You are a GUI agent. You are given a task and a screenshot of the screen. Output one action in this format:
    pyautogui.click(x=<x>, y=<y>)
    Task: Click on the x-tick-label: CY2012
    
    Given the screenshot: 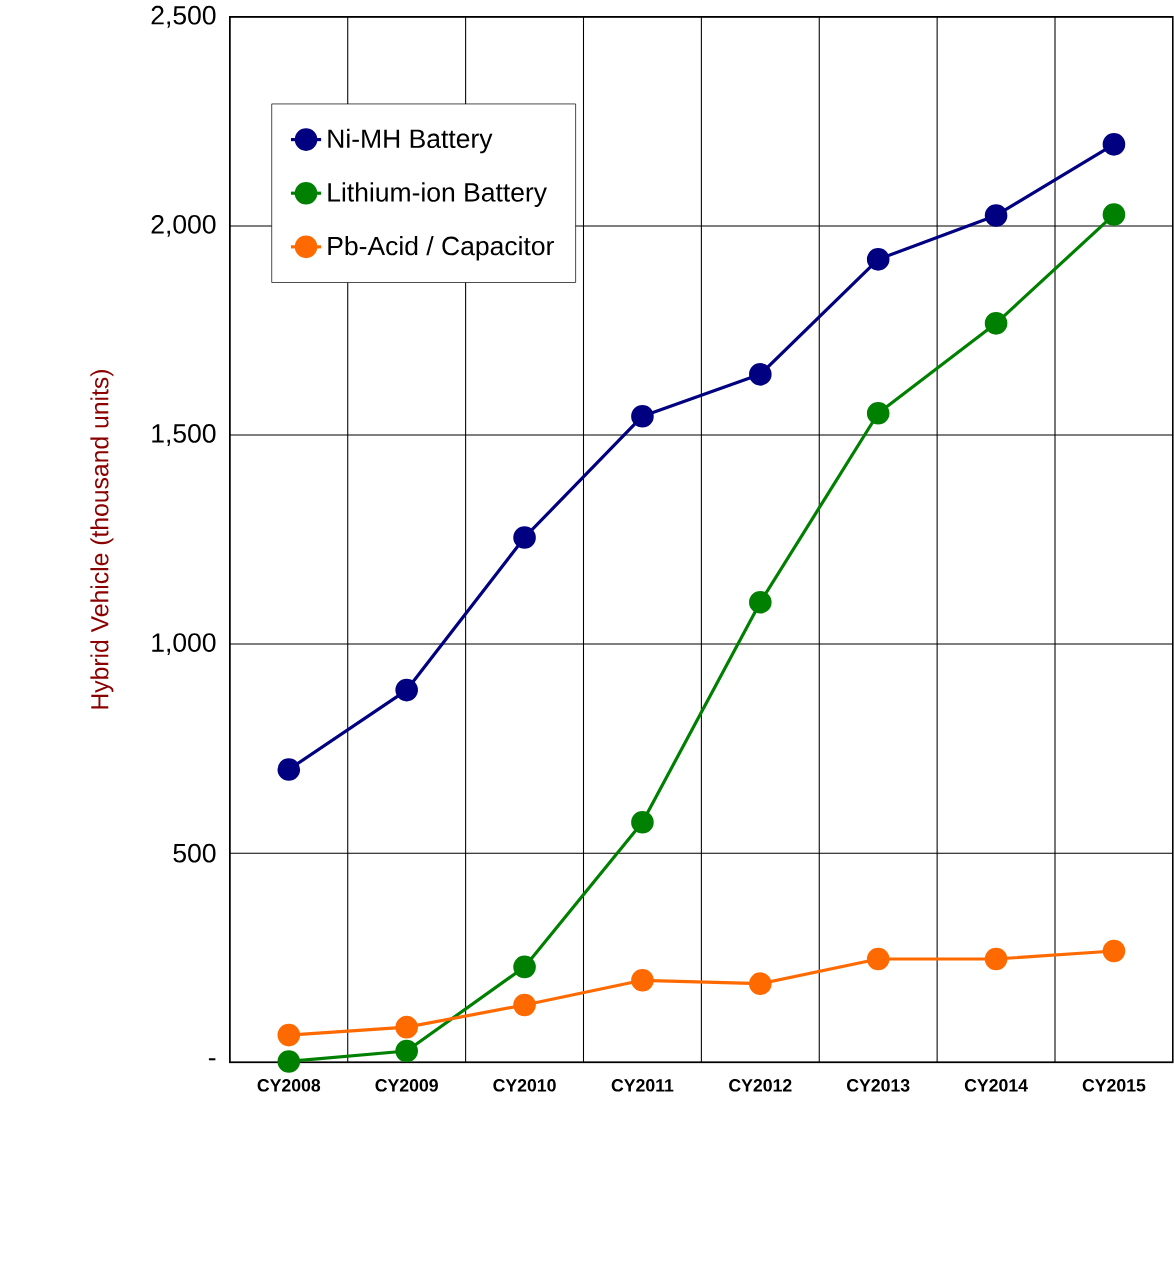 What is the action you would take?
    pyautogui.click(x=760, y=1085)
    